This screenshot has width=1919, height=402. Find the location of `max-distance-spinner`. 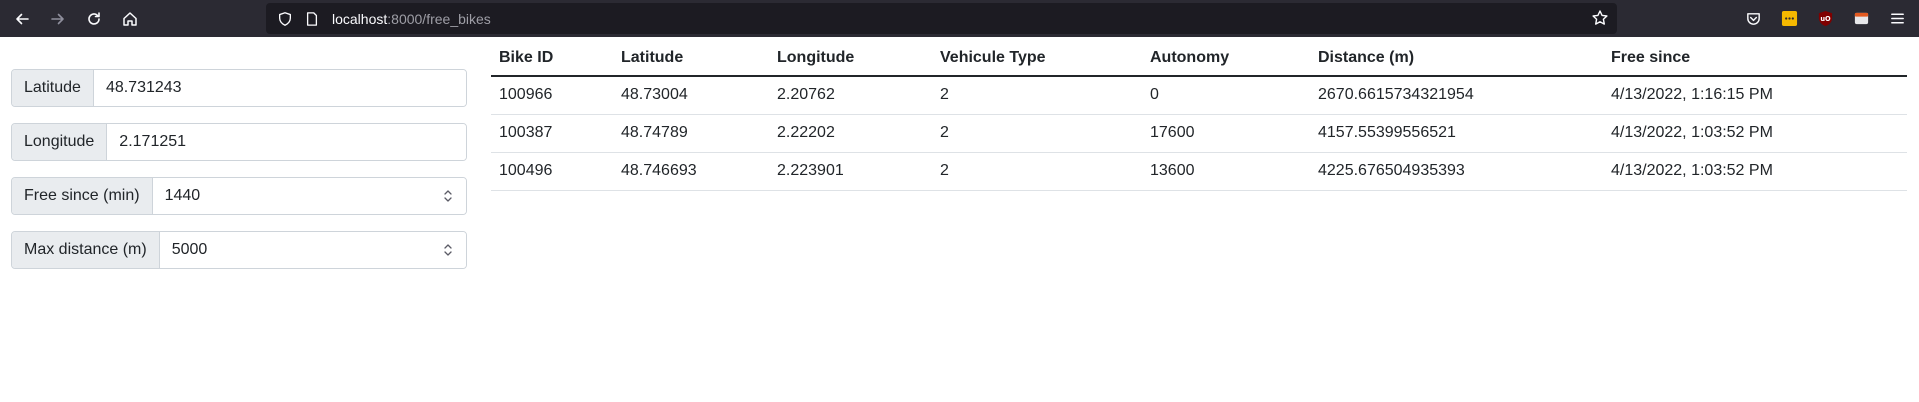

max-distance-spinner is located at coordinates (448, 250).